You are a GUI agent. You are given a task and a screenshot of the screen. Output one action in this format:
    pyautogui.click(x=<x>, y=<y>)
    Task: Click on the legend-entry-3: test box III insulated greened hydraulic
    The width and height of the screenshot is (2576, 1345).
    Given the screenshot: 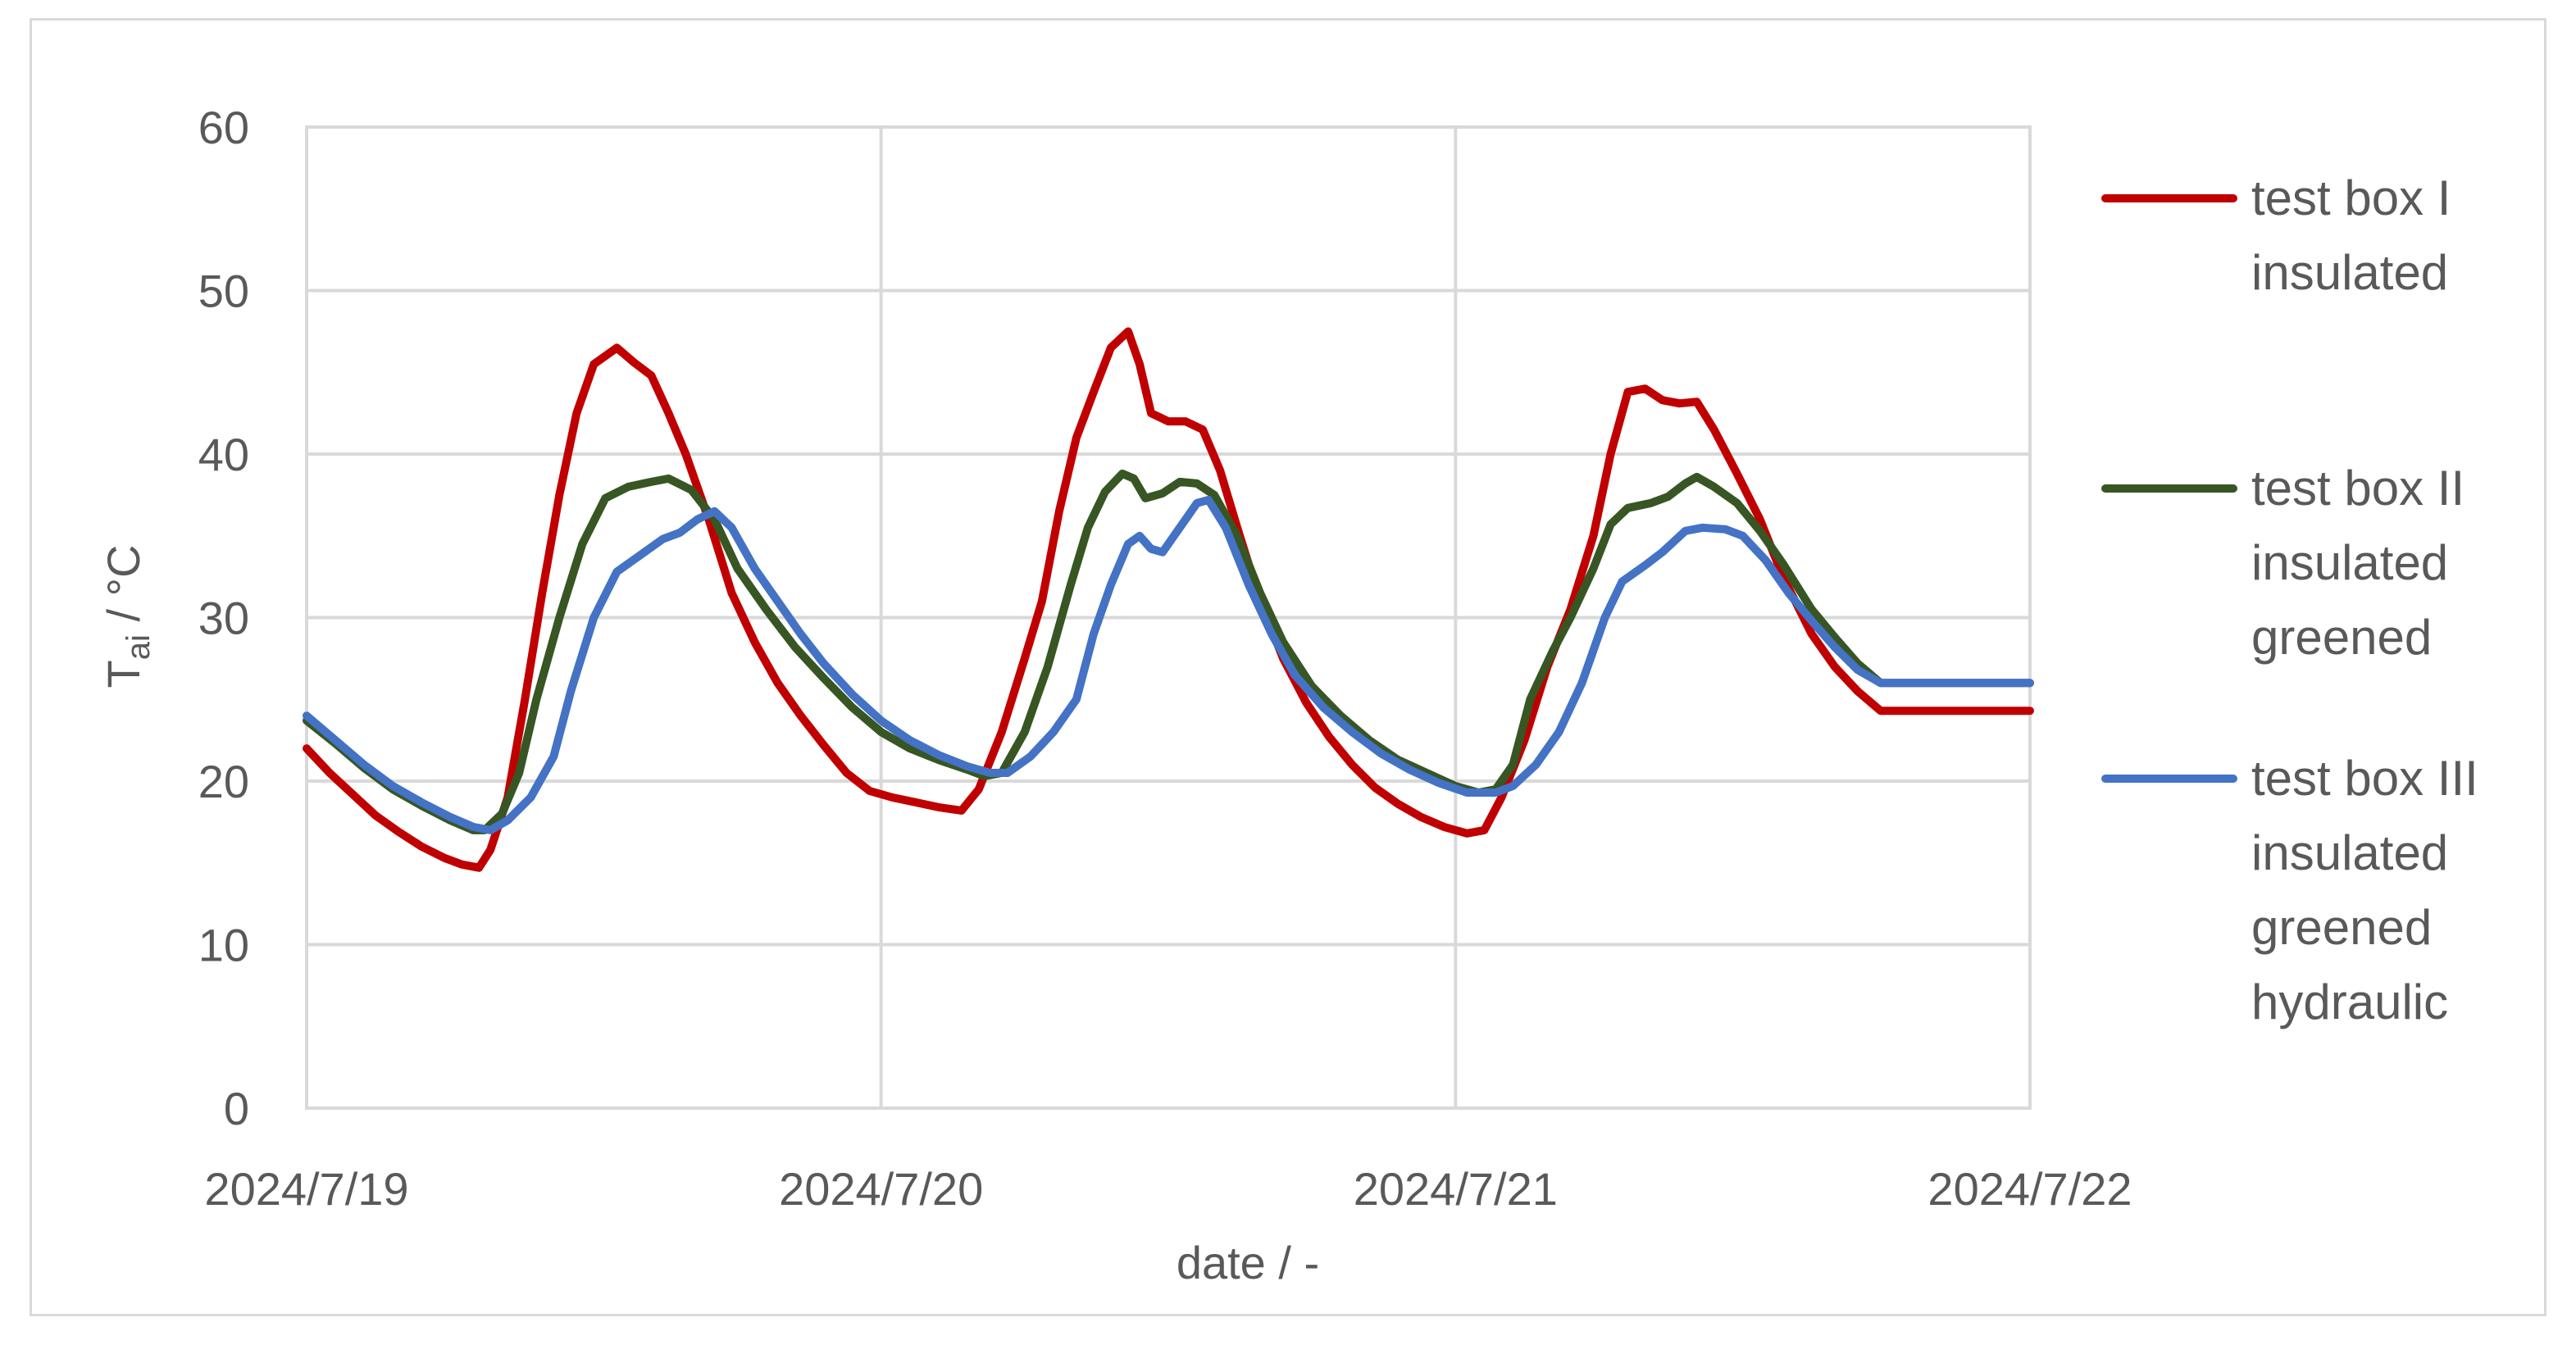 What is the action you would take?
    pyautogui.click(x=2365, y=890)
    